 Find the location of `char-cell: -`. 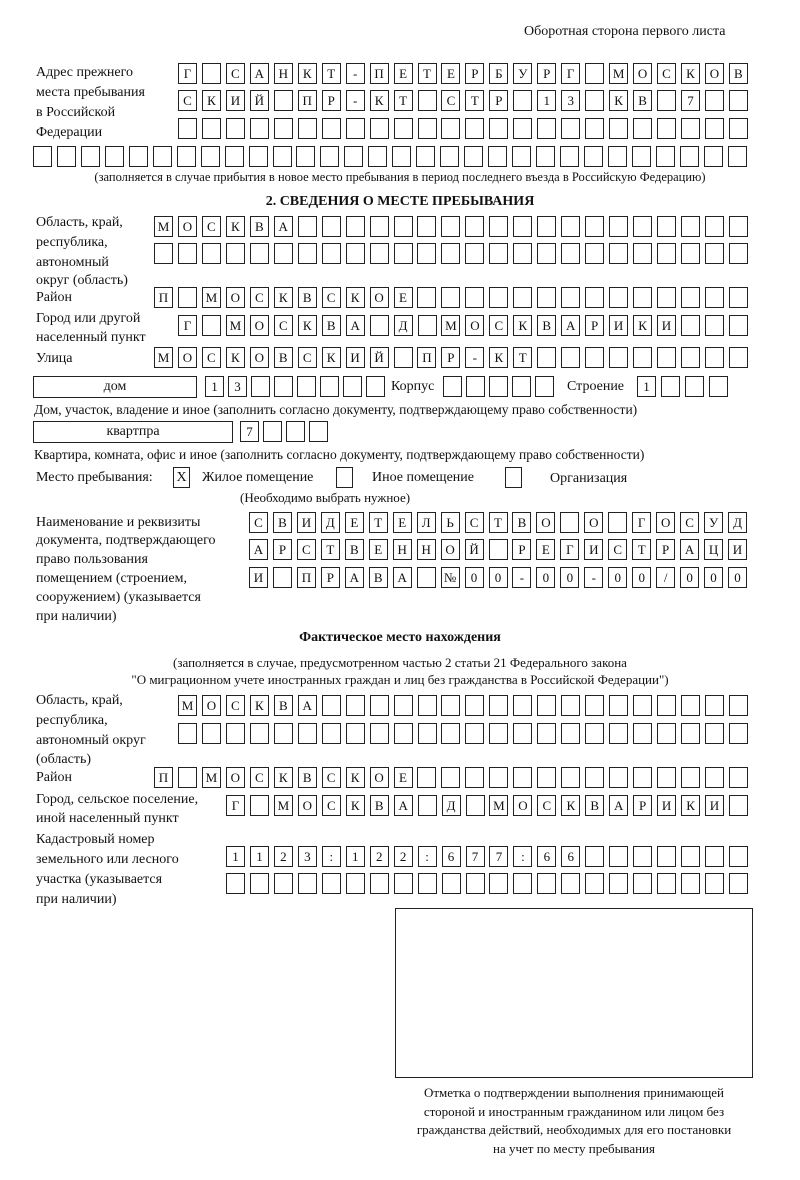

char-cell: - is located at coordinates (522, 577).